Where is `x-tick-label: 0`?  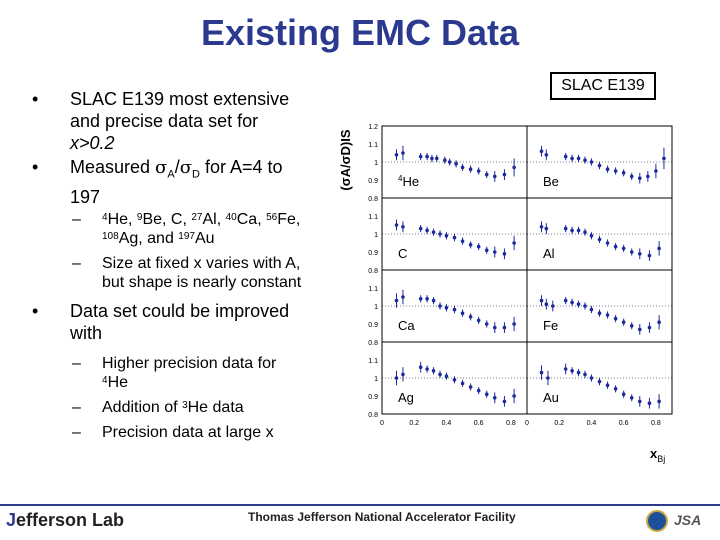 x-tick-label: 0 is located at coordinates (527, 423).